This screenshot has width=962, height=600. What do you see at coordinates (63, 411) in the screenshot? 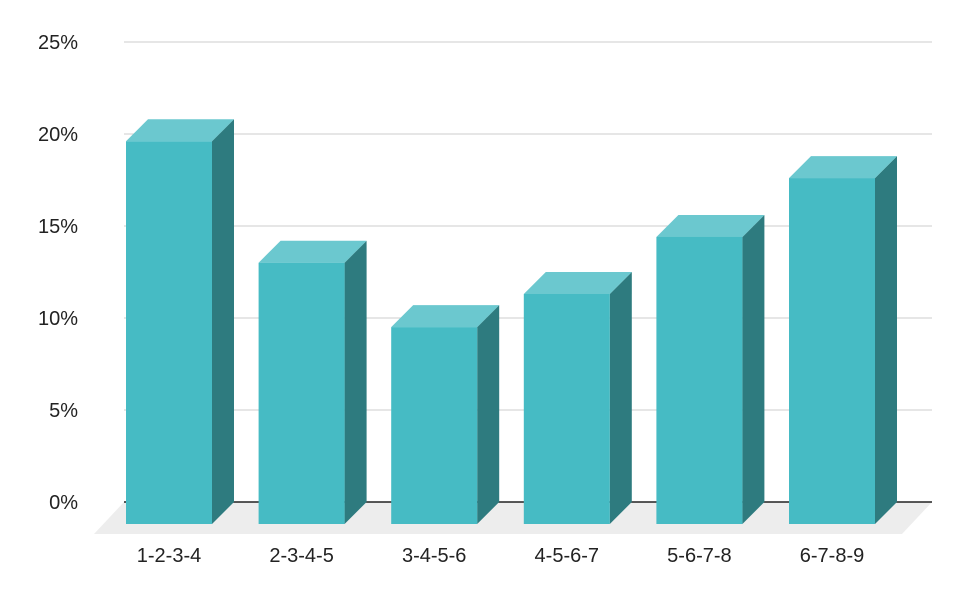
I see `y-tick-label: 5%` at bounding box center [63, 411].